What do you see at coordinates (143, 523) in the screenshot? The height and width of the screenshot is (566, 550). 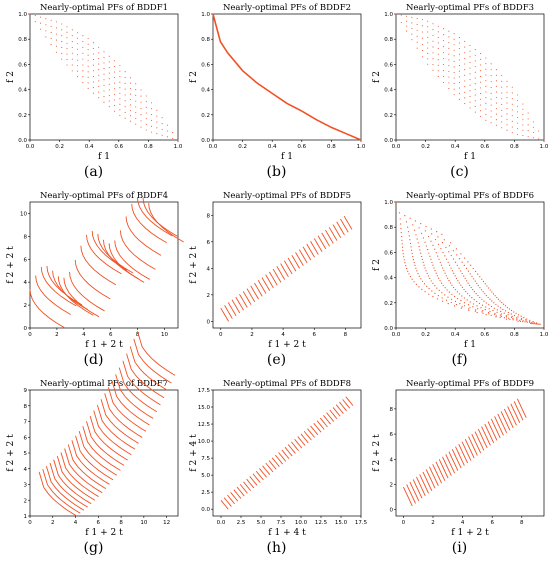 I see `x-tick-label: 10` at bounding box center [143, 523].